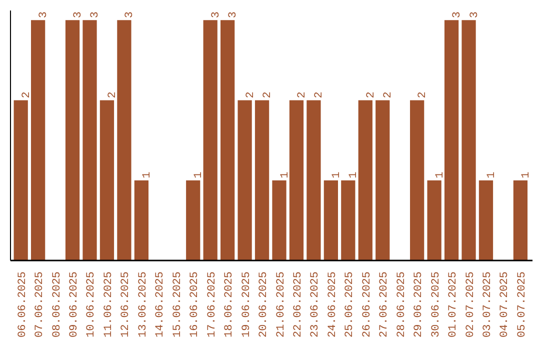 Image resolution: width=540 pixels, height=340 pixels. Describe the element at coordinates (246, 304) in the screenshot. I see `x-tick-label: 19.06.2025` at that location.